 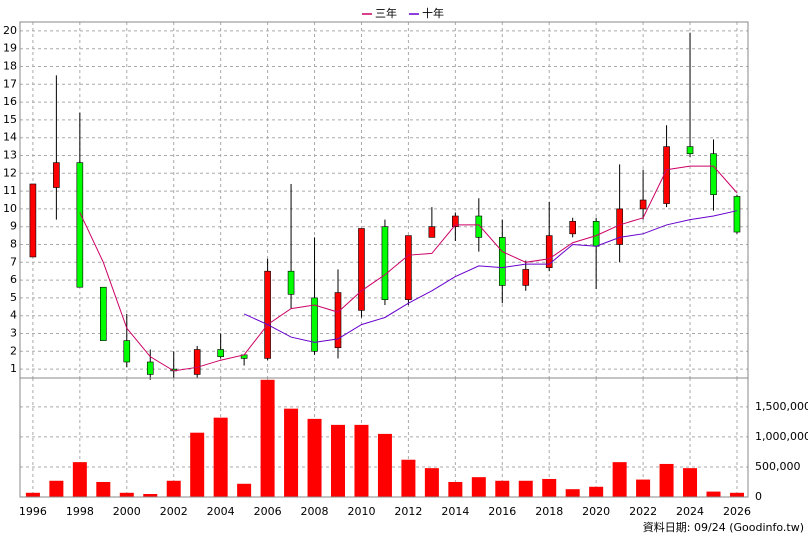 I want to click on y-tick-label: 18, so click(x=10, y=66).